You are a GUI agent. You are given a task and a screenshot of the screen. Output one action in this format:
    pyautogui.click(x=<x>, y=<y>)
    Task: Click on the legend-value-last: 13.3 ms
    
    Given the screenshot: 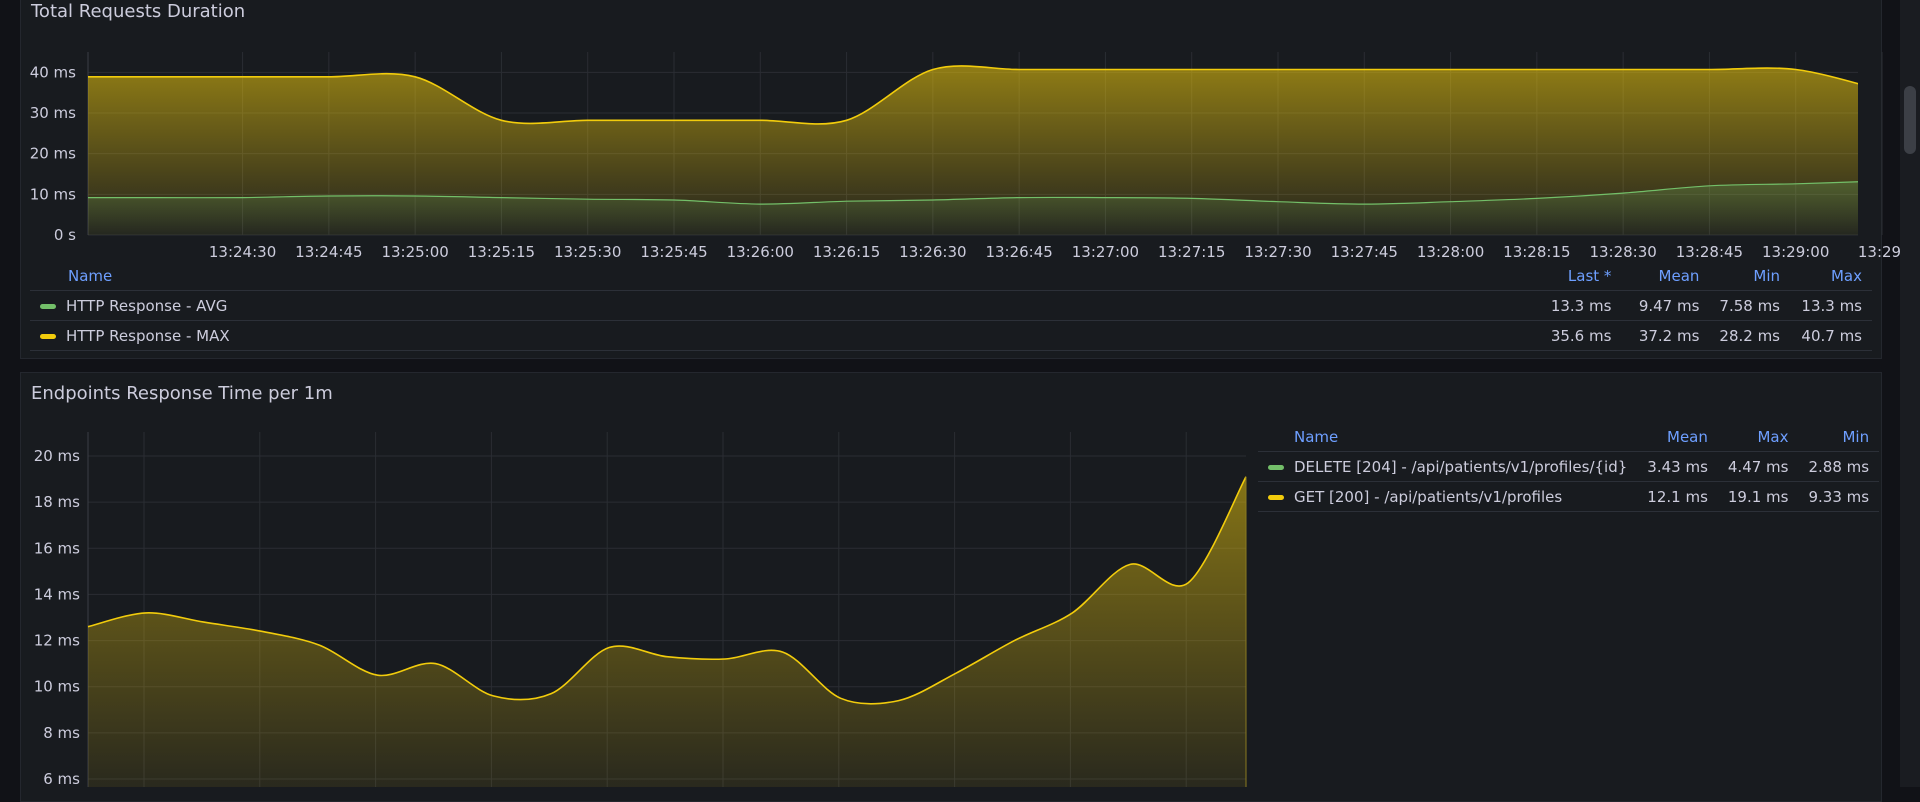 What is the action you would take?
    pyautogui.click(x=1566, y=305)
    